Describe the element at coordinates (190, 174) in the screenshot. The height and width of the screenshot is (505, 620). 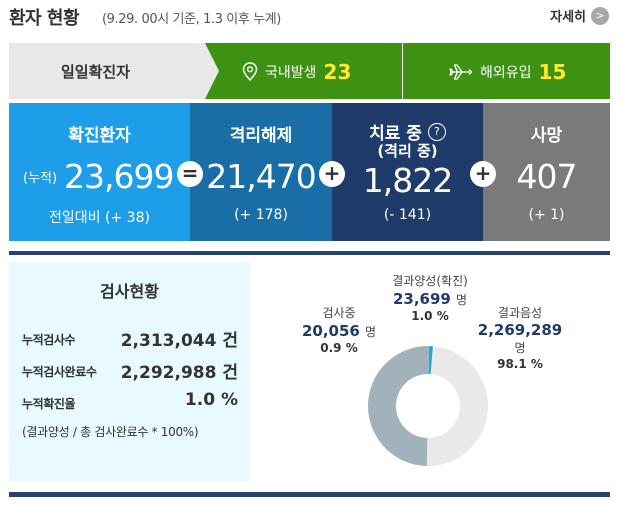
I see `equals-sign: =` at that location.